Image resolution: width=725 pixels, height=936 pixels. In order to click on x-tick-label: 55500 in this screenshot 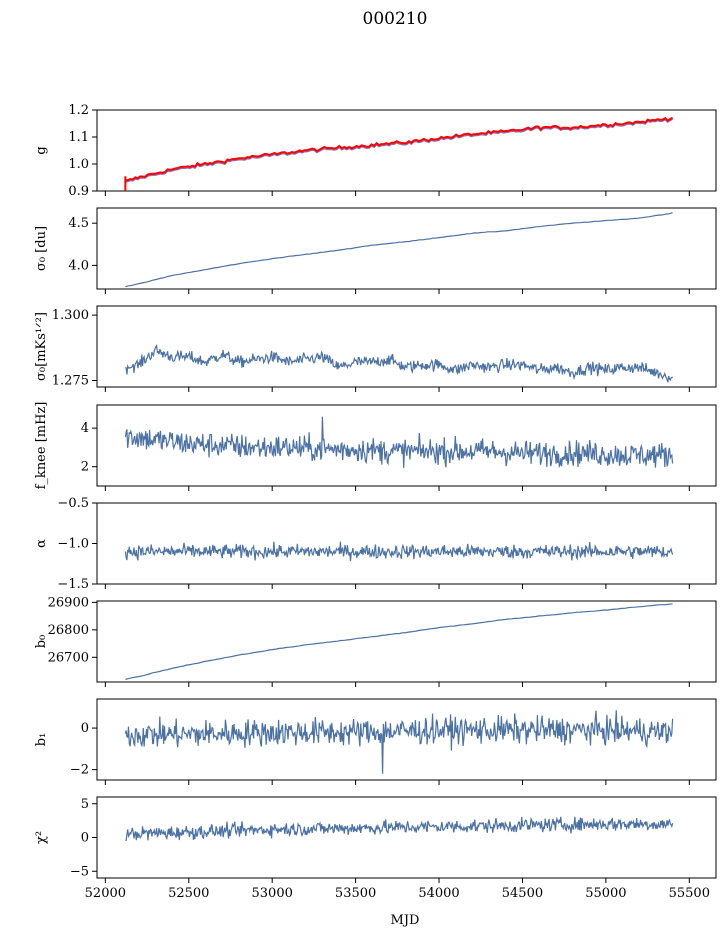, I will do `click(689, 893)`.